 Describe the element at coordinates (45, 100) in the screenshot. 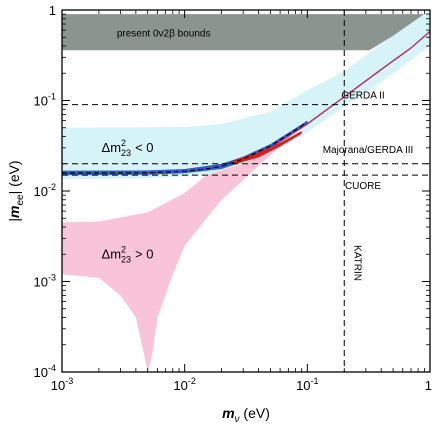

I see `y-tick-label: 10⁻¹` at that location.